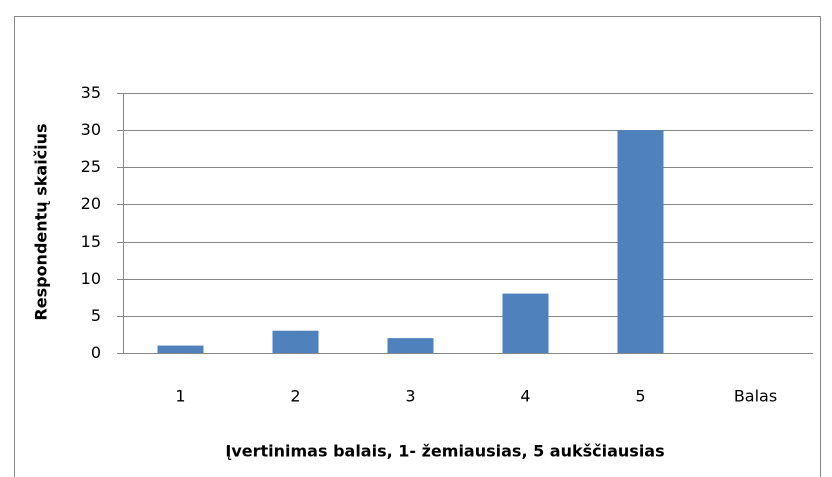 The width and height of the screenshot is (832, 477). What do you see at coordinates (96, 315) in the screenshot?
I see `y-tick-label: 5` at bounding box center [96, 315].